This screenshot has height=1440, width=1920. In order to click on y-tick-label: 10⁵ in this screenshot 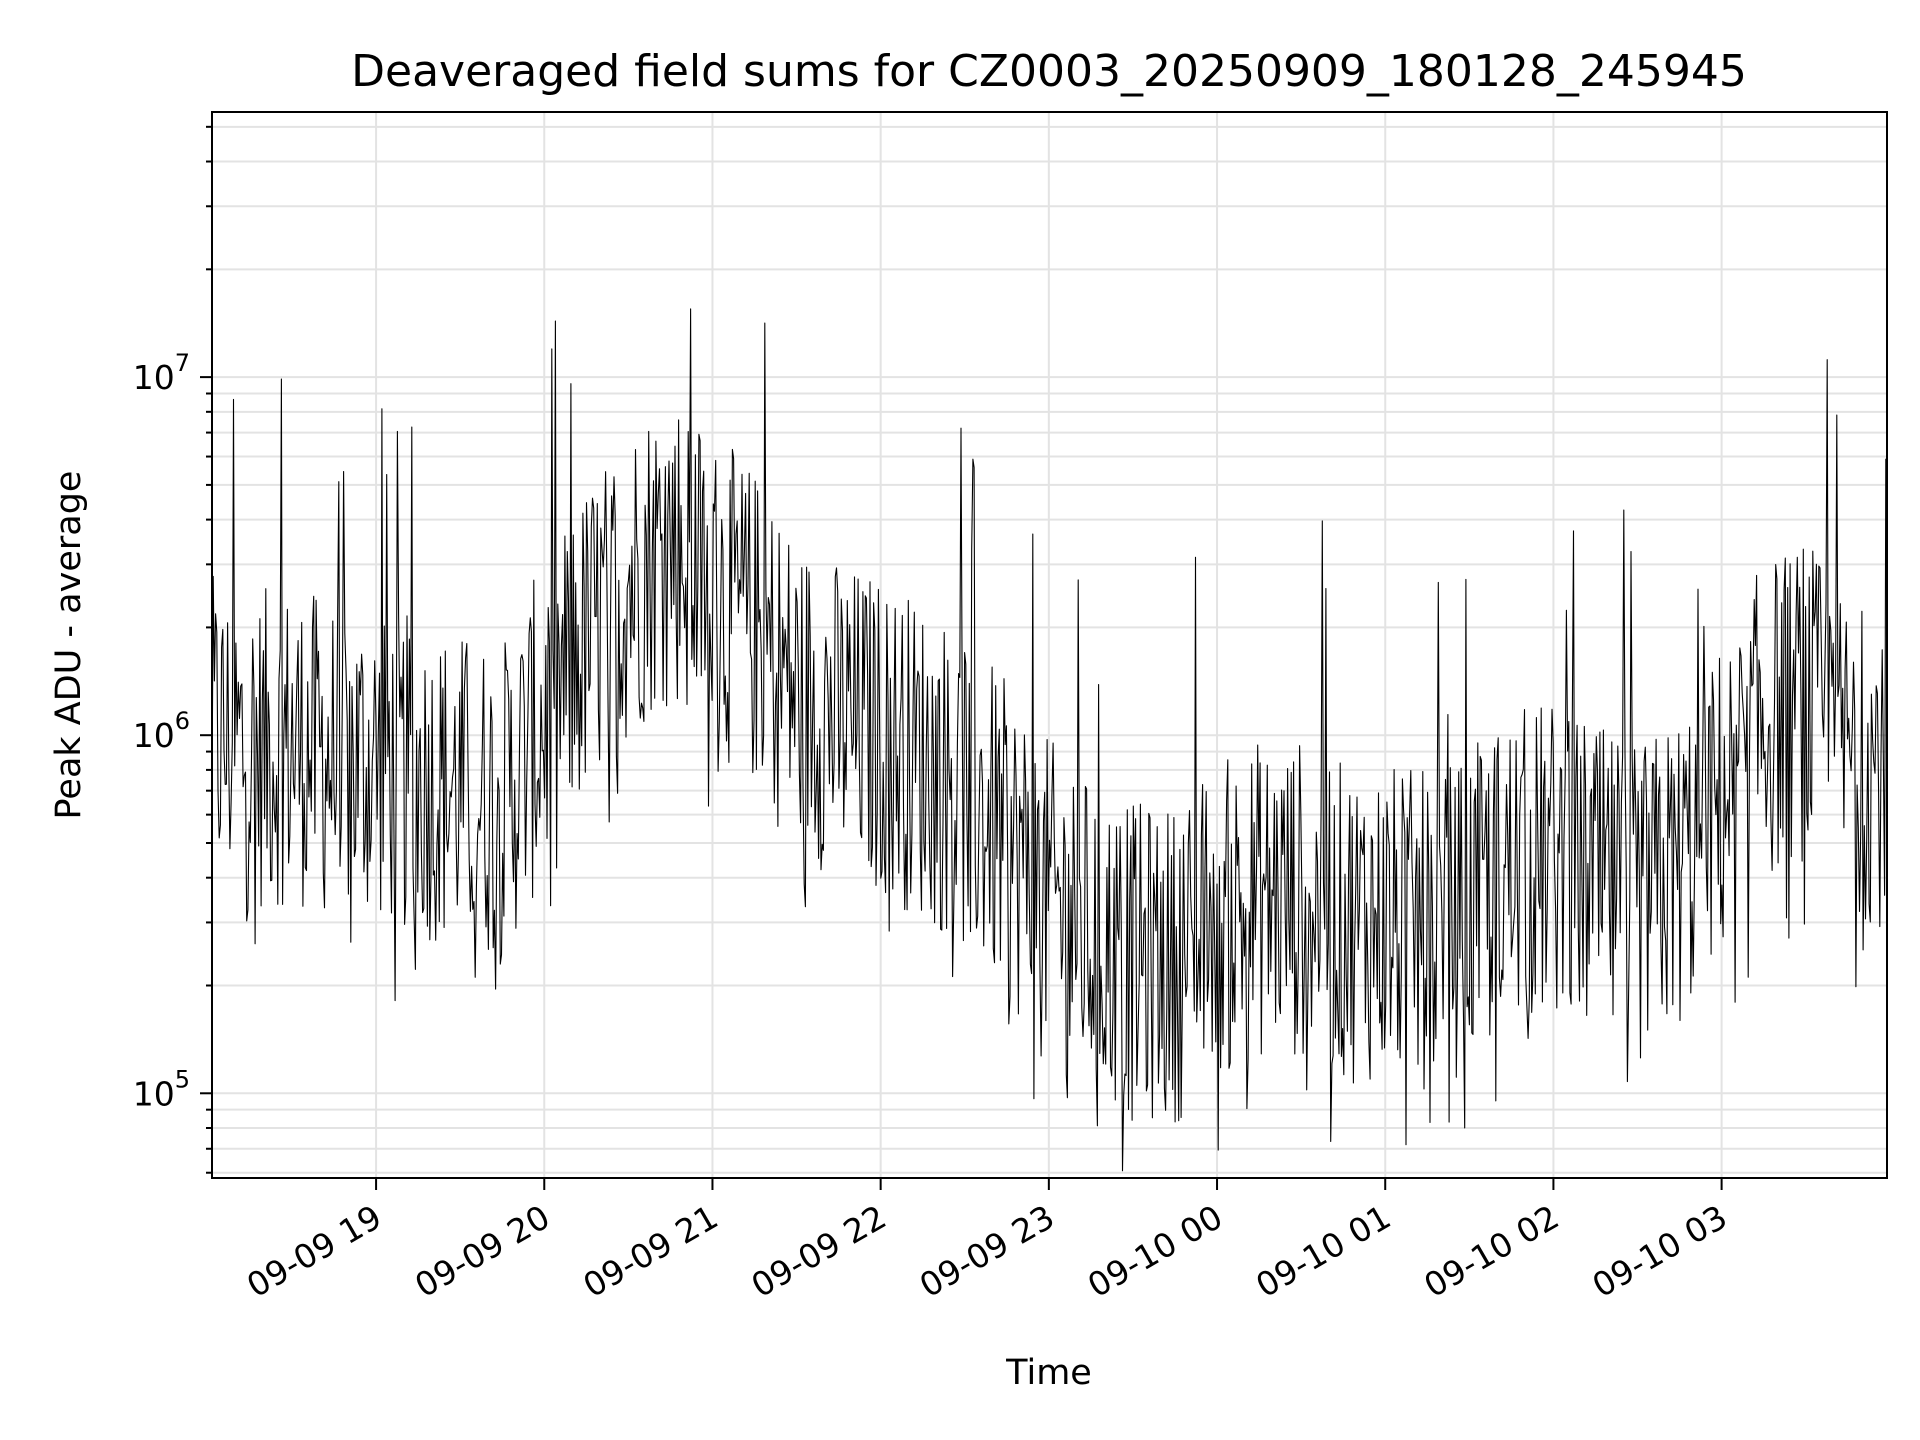, I will do `click(161, 1089)`.